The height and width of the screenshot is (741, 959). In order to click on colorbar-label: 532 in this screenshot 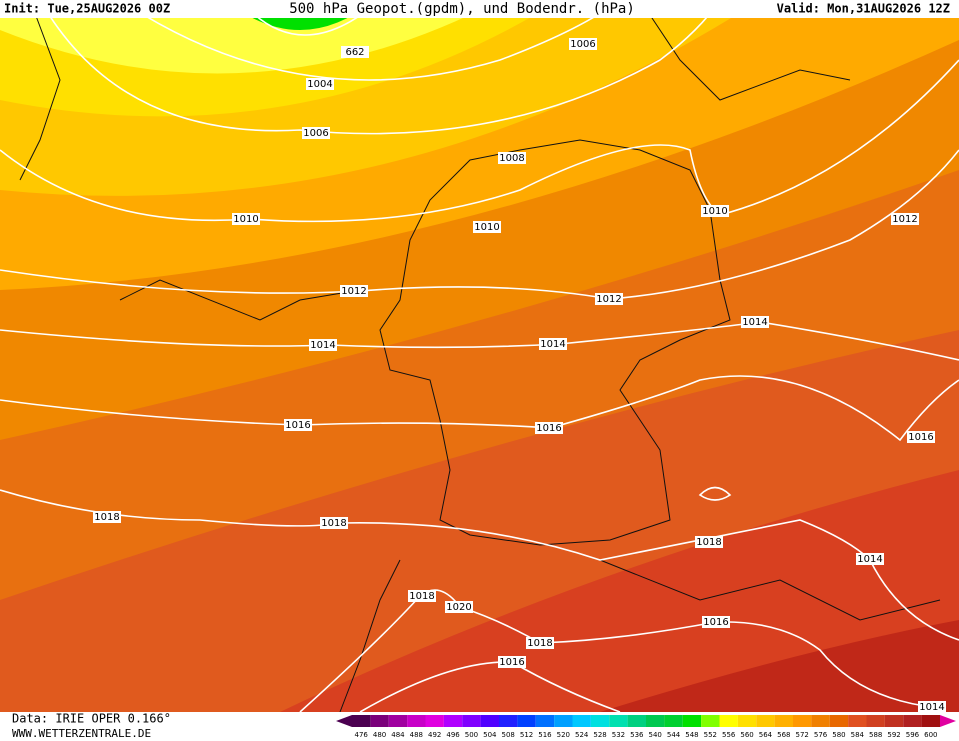, I will do `click(618, 735)`.